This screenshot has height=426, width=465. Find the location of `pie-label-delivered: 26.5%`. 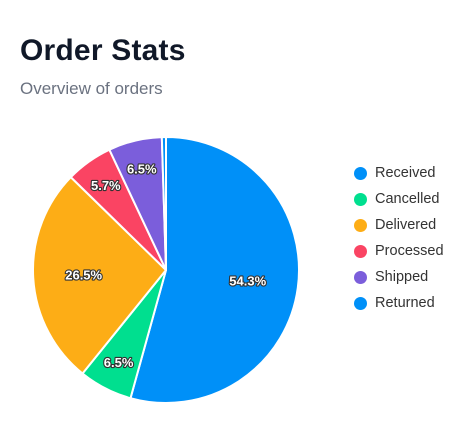

pie-label-delivered: 26.5% is located at coordinates (83, 274).